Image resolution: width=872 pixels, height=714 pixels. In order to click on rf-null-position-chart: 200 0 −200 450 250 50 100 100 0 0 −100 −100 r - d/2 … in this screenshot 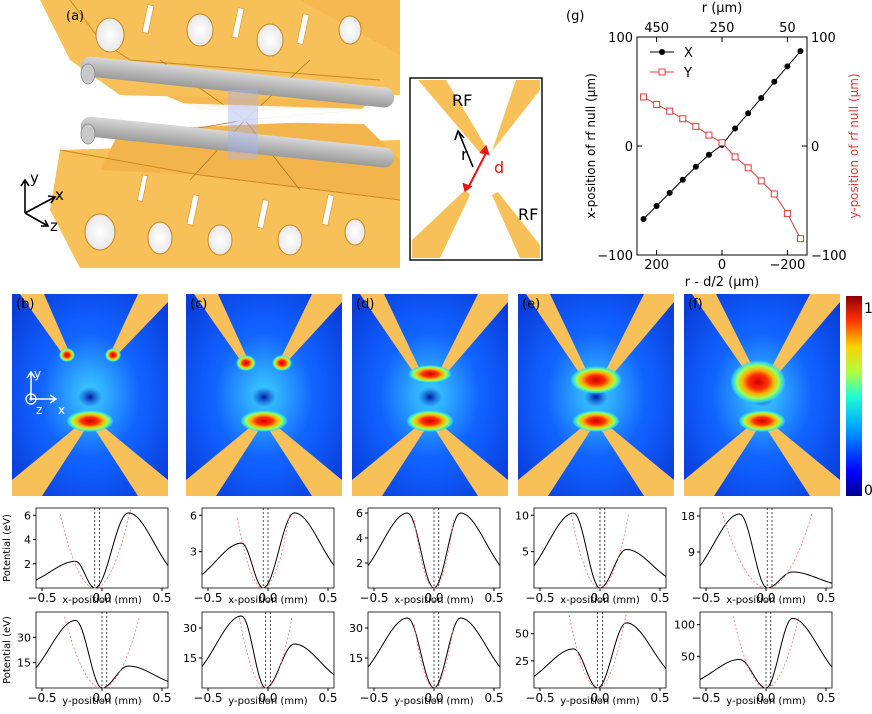, I will do `click(722, 145)`.